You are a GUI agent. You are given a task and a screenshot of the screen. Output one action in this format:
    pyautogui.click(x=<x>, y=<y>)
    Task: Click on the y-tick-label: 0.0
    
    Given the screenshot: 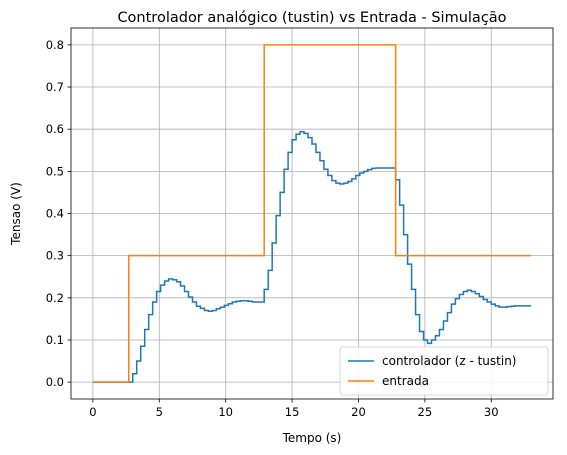 What is the action you would take?
    pyautogui.click(x=55, y=382)
    